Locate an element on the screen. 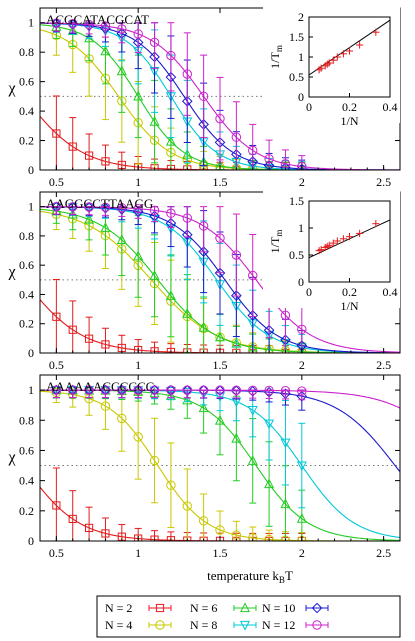 This screenshot has height=641, width=415. y-tick-label: 0.8 is located at coordinates (26, 52).